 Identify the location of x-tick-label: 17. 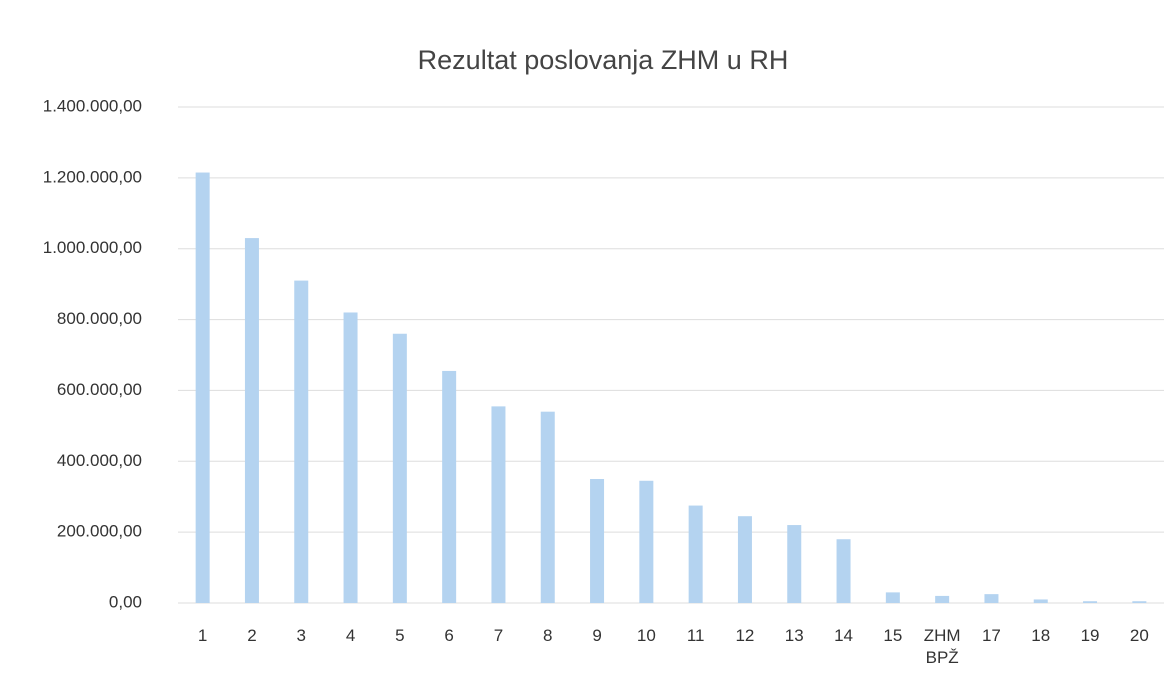
(991, 635).